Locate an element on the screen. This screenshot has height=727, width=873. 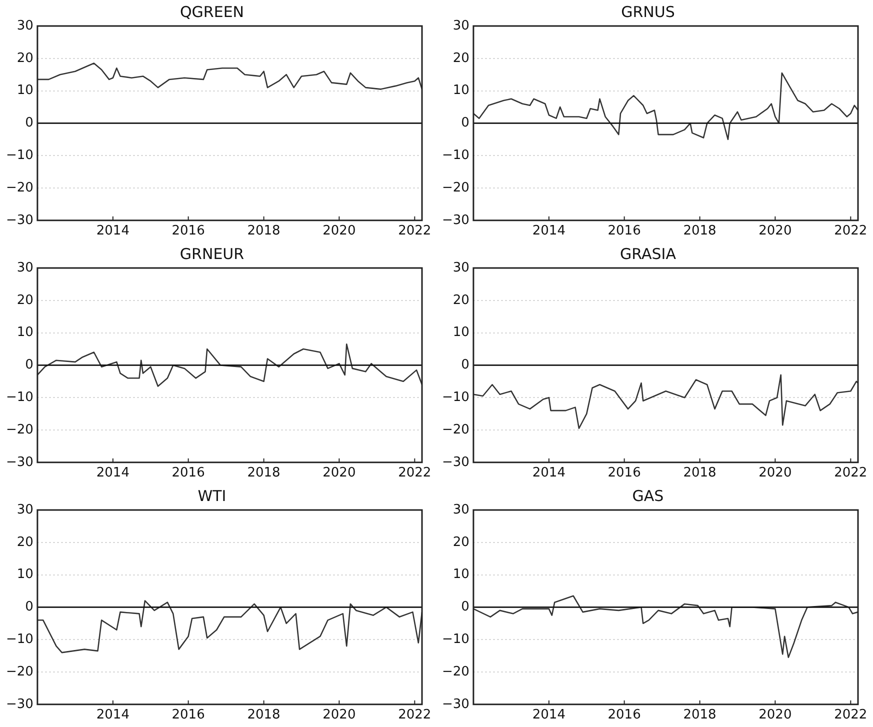
chart-title: GRNEUR is located at coordinates (212, 253).